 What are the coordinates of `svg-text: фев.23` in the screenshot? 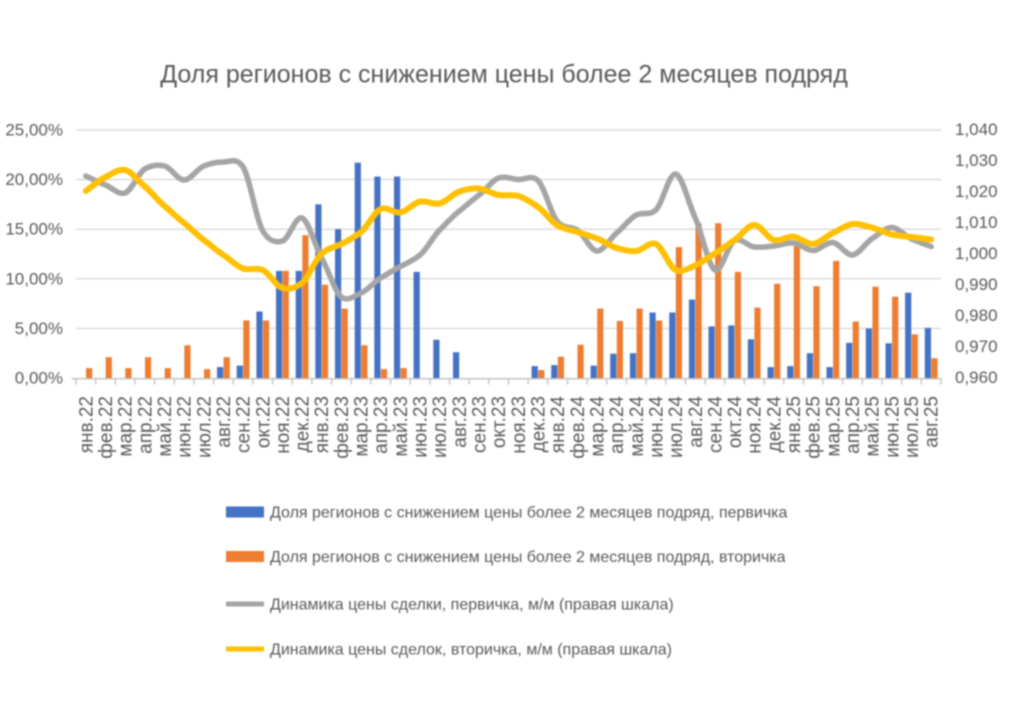 It's located at (342, 427).